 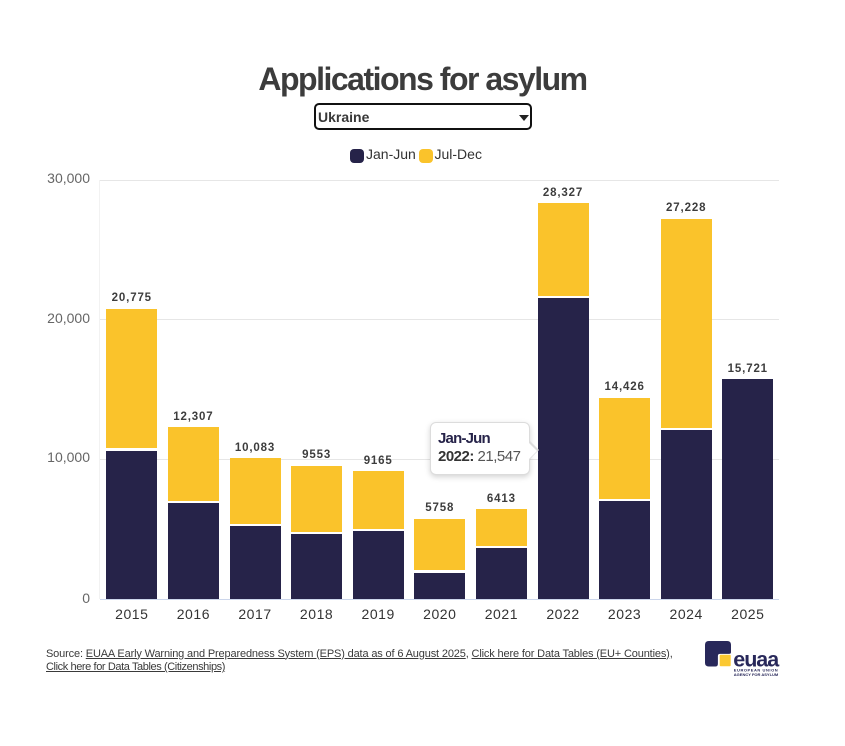 I want to click on svg-text: euaa, so click(x=756, y=660).